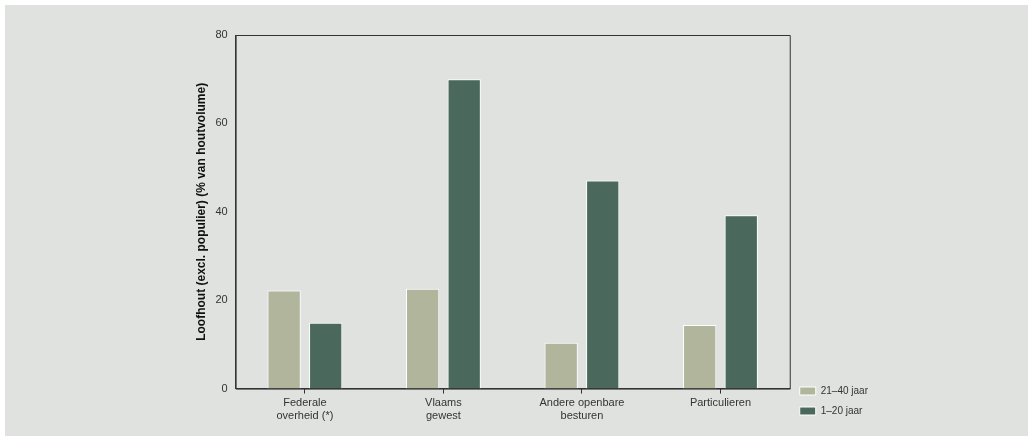  Describe the element at coordinates (224, 387) in the screenshot. I see `y-tick-label: 0` at that location.